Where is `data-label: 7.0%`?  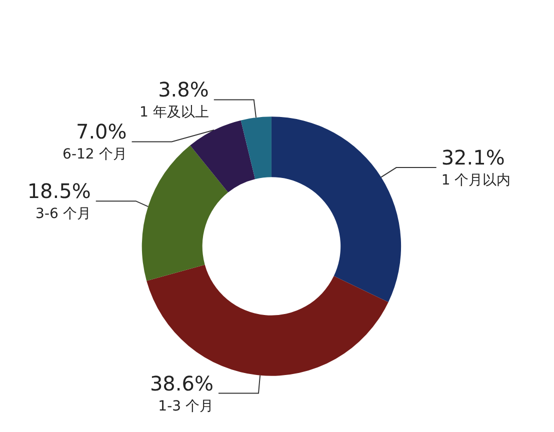 data-label: 7.0% is located at coordinates (101, 132).